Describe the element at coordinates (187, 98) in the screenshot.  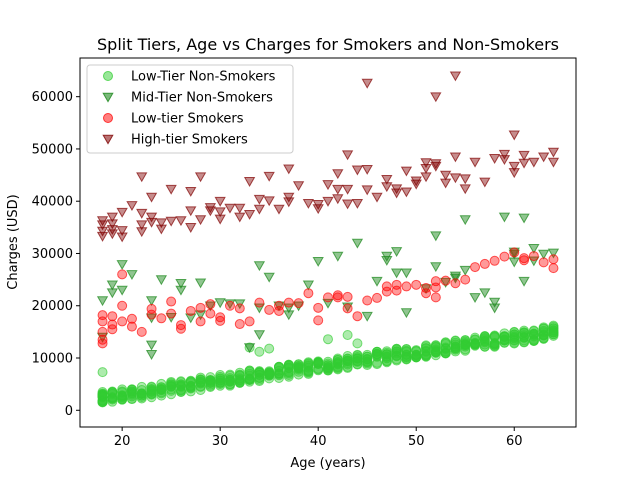
I see `legend-entry: Mid-Tier Non-Smokers` at that location.